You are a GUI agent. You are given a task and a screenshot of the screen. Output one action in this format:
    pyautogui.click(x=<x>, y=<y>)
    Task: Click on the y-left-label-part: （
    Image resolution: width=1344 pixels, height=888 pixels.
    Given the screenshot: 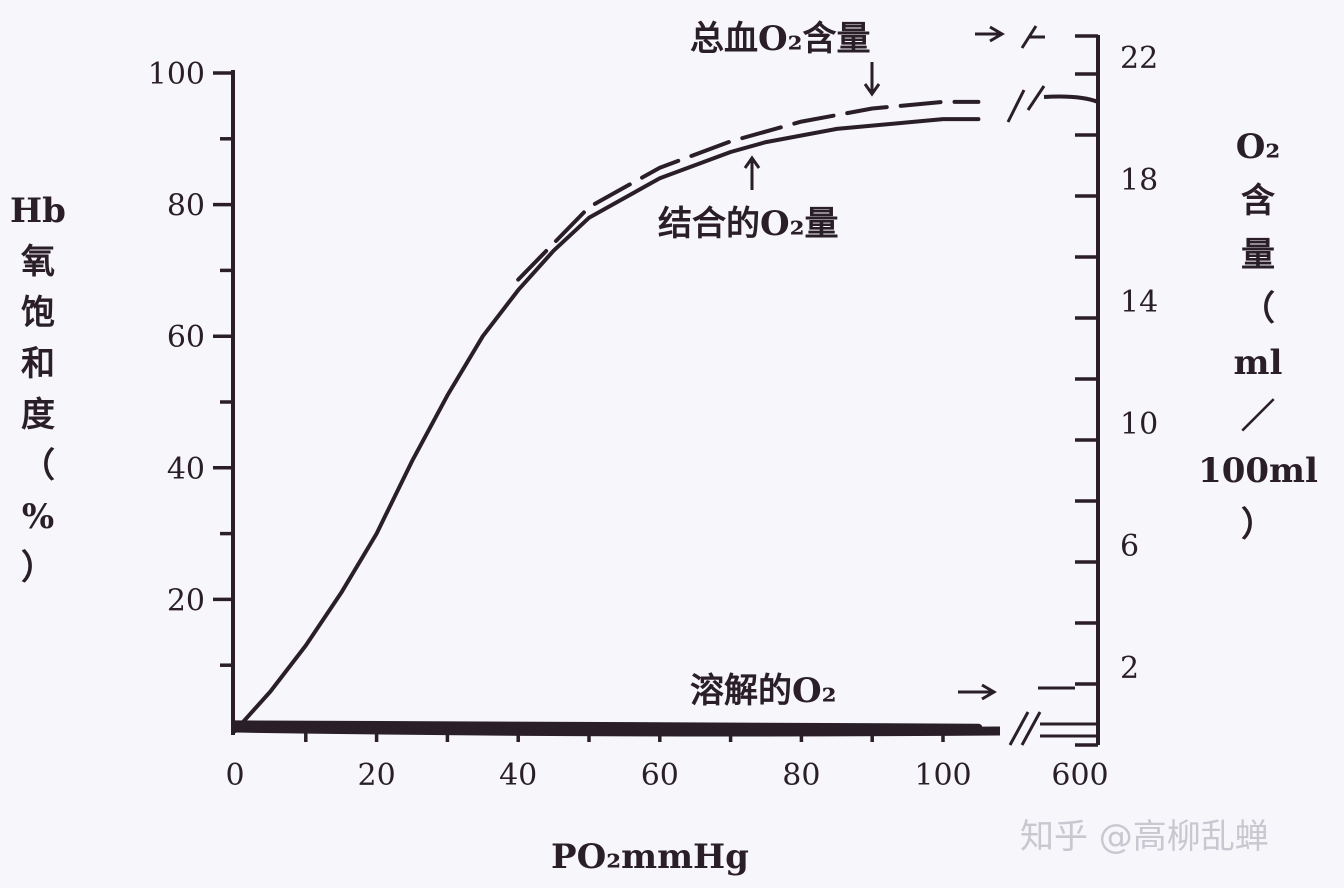 What is the action you would take?
    pyautogui.click(x=38, y=466)
    